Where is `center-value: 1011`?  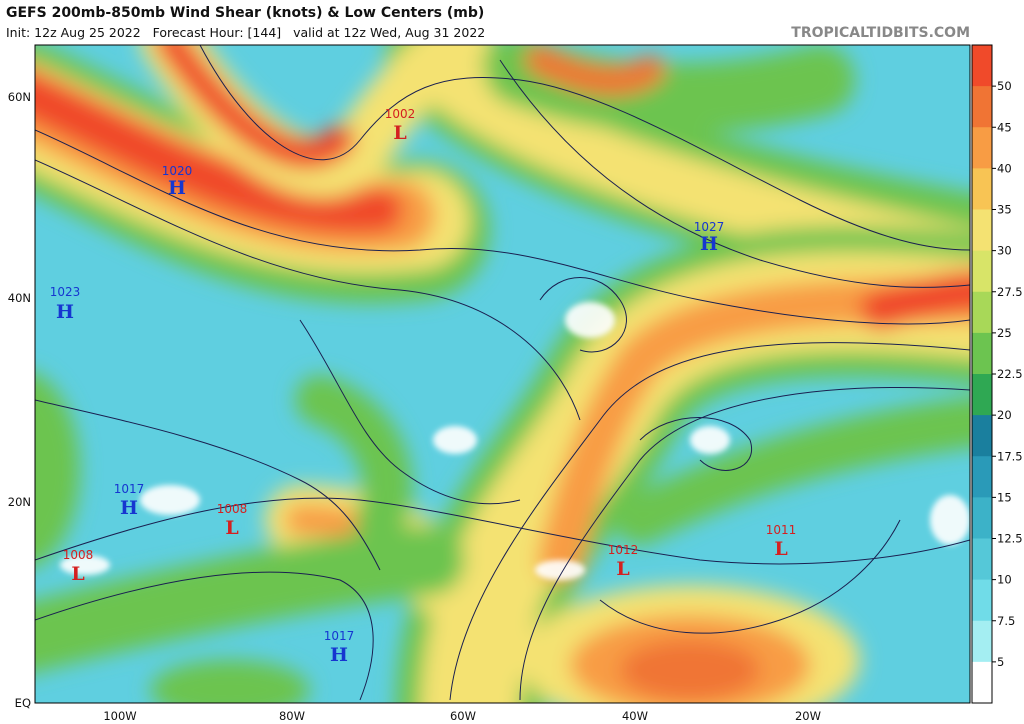 center-value: 1011 is located at coordinates (781, 530).